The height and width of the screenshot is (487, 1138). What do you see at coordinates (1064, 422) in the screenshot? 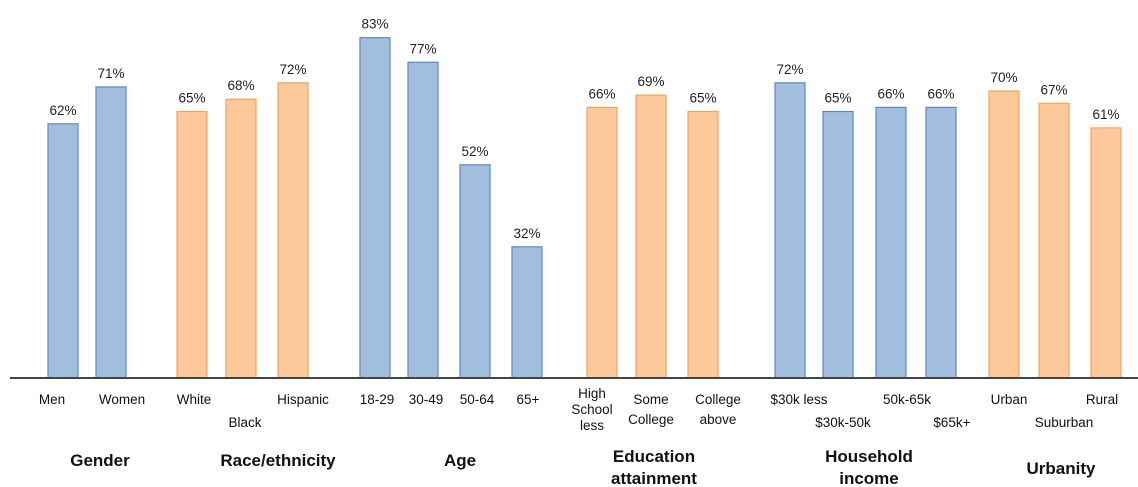
I see `category-label-suburban: Suburban` at bounding box center [1064, 422].